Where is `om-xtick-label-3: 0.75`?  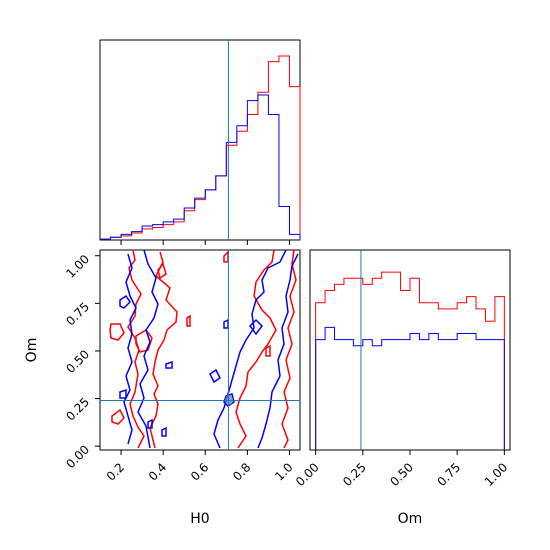
om-xtick-label-3: 0.75 is located at coordinates (448, 474).